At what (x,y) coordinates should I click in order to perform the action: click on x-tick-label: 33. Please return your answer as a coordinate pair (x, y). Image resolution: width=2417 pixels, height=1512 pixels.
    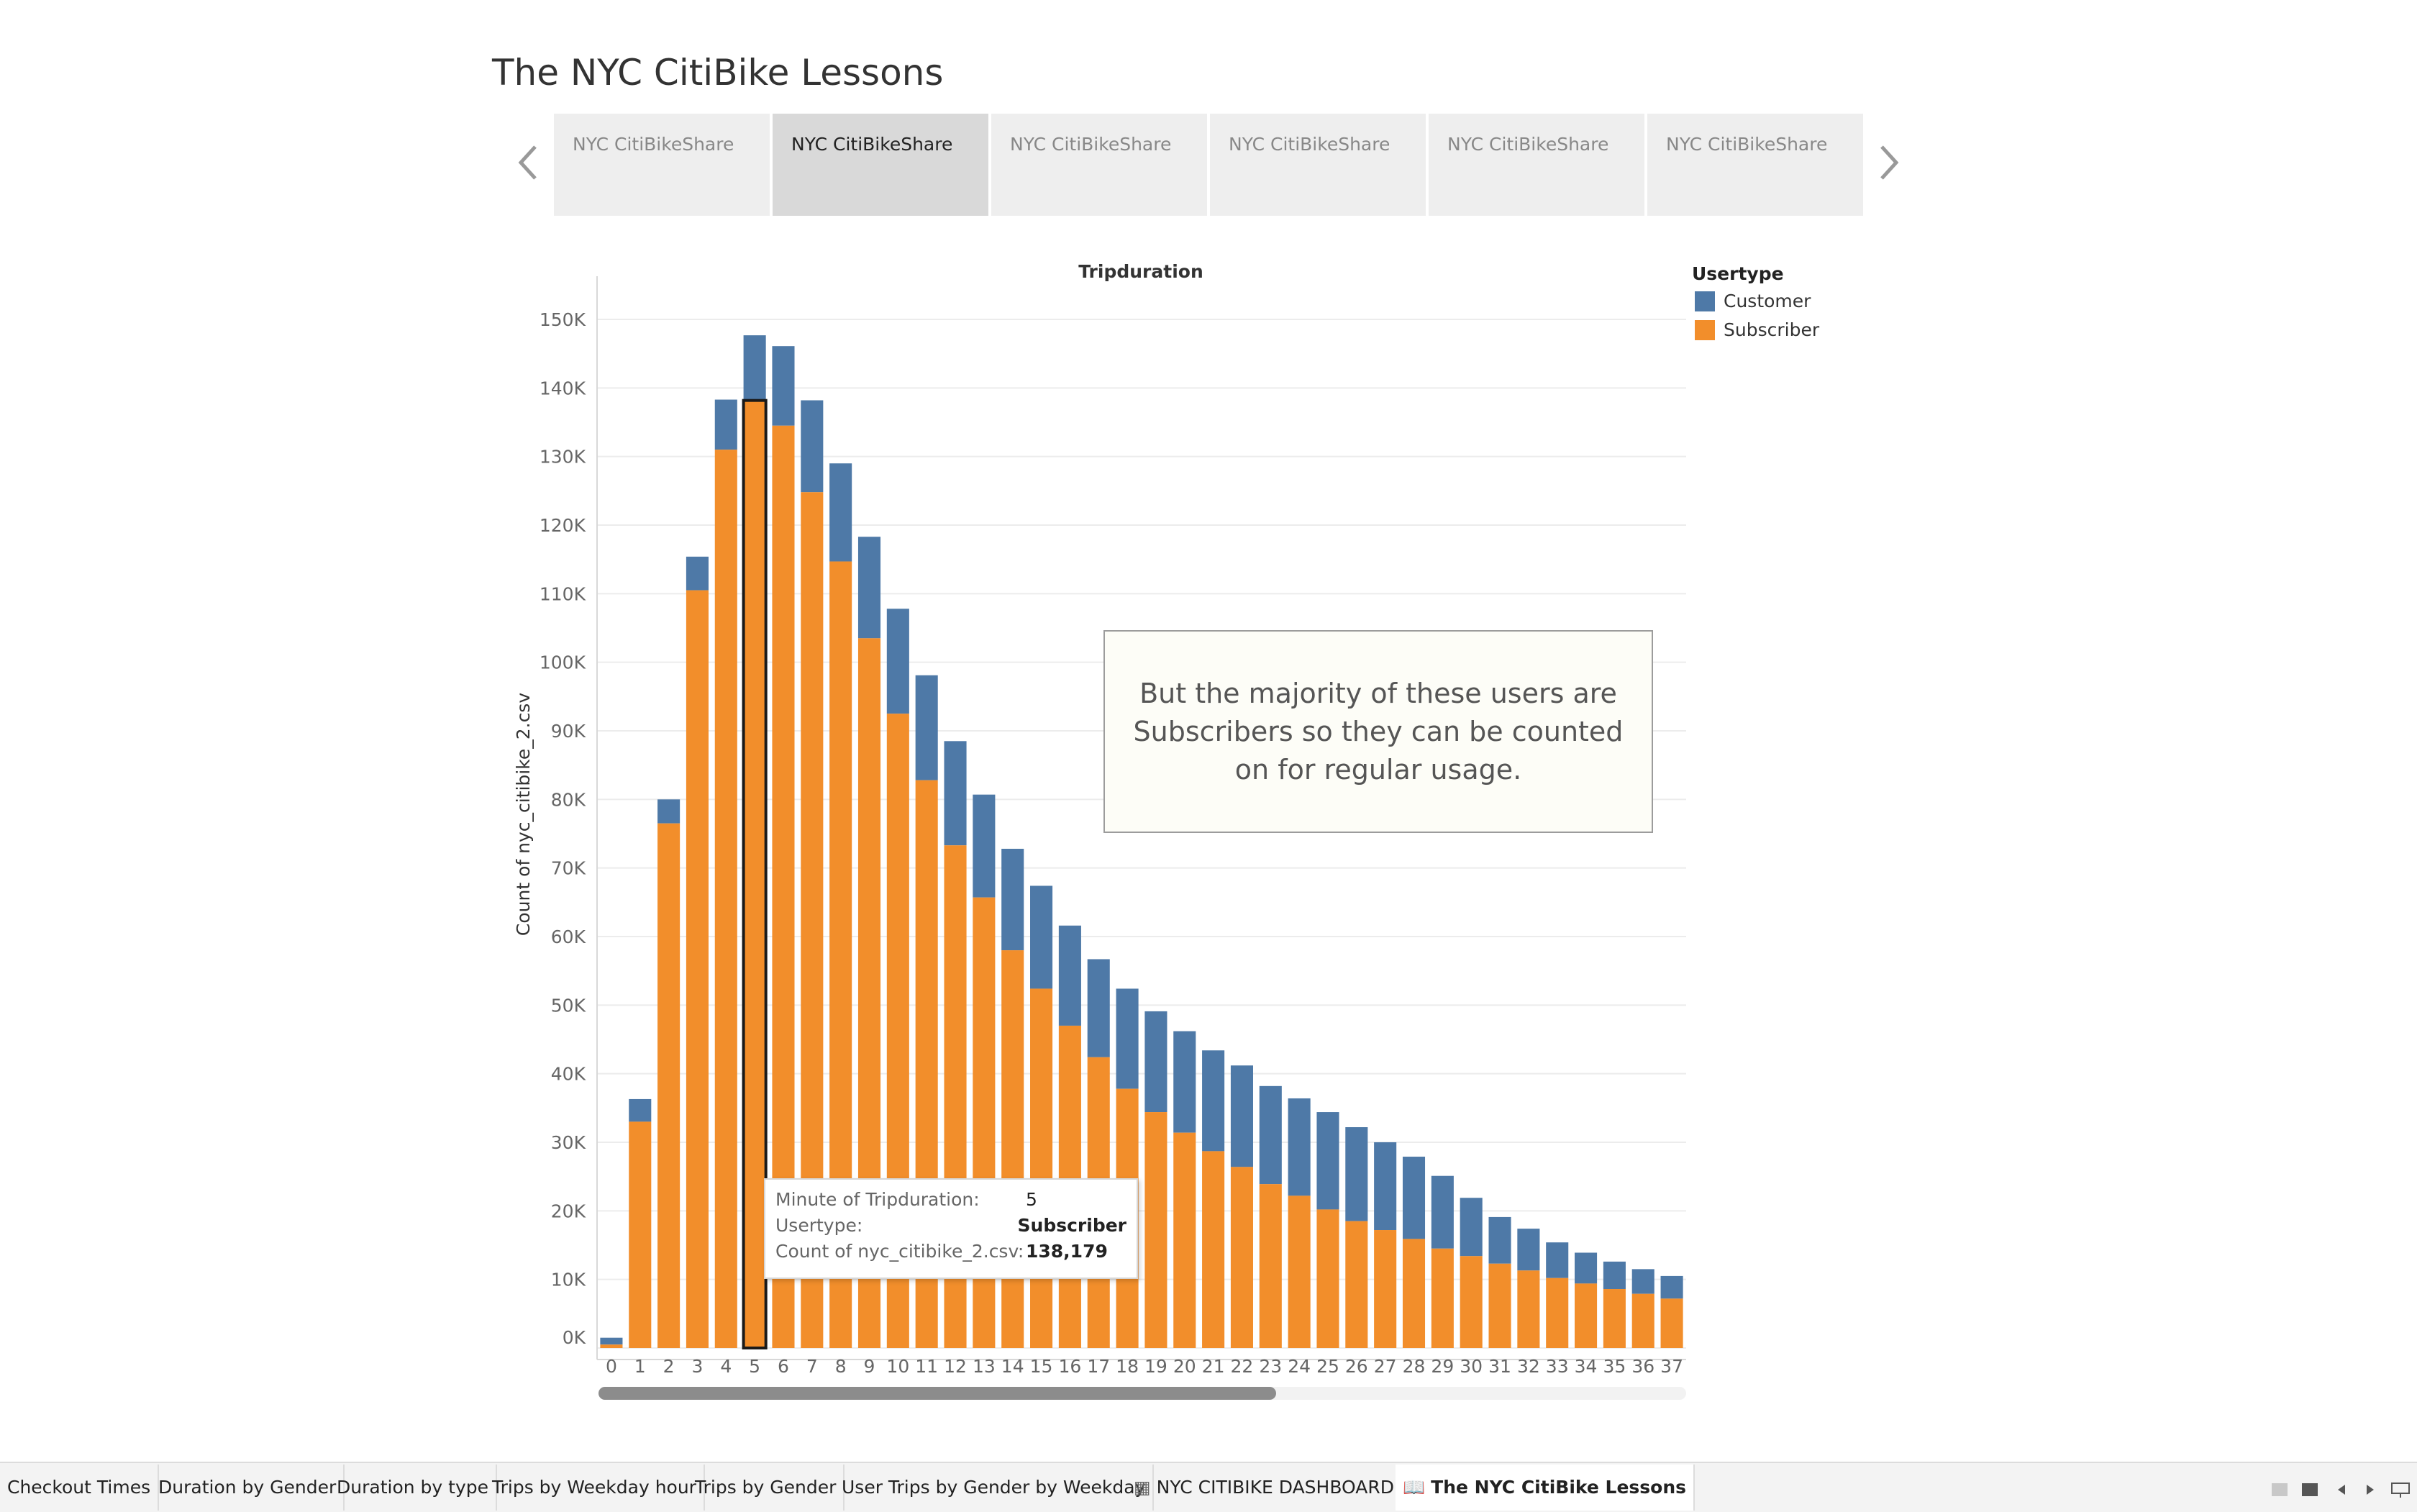
    Looking at the image, I should click on (1558, 1366).